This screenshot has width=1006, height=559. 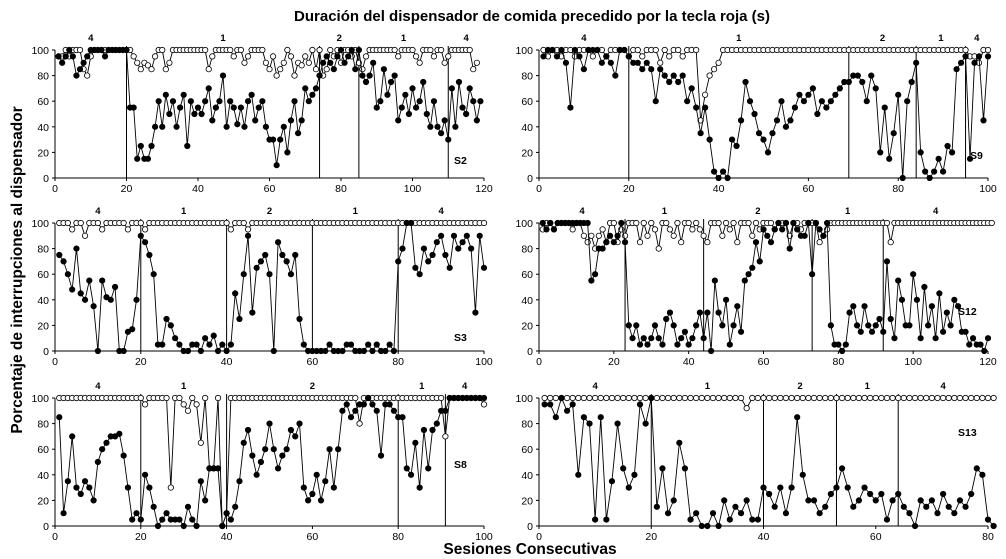 What do you see at coordinates (261, 287) in the screenshot?
I see `chart-panel-s3: 0 20 40 60 80 100 0 20 40 60 80 100 4 1 2 1 4 S3` at bounding box center [261, 287].